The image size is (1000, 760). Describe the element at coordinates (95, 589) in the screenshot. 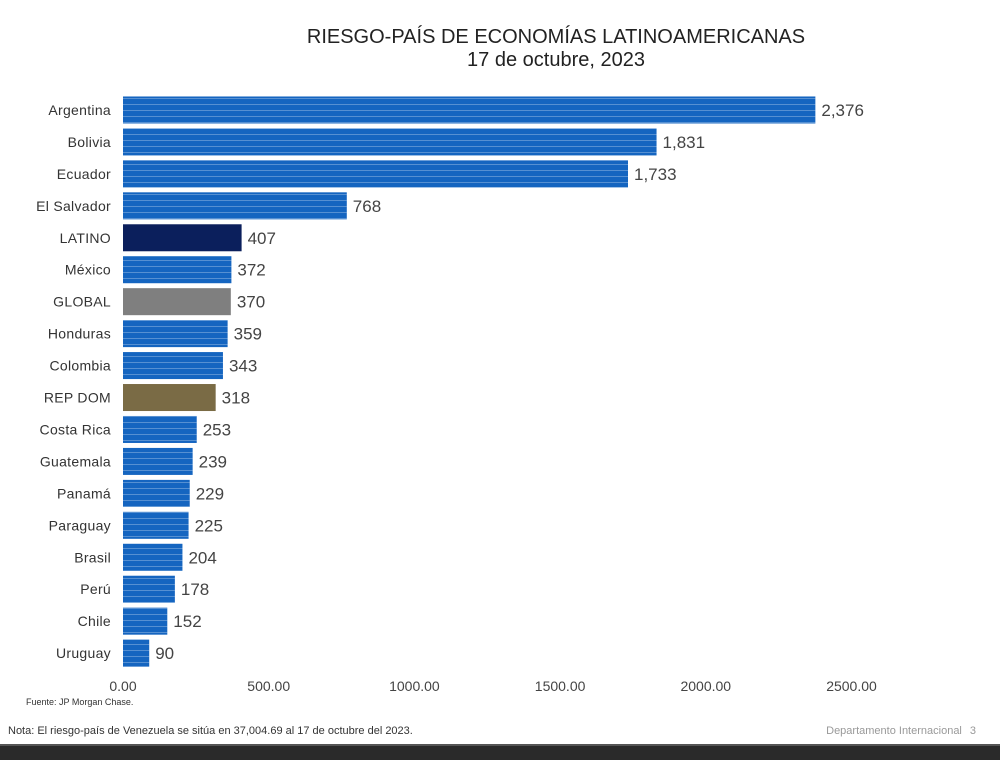

I see `category-label: Perú` at that location.